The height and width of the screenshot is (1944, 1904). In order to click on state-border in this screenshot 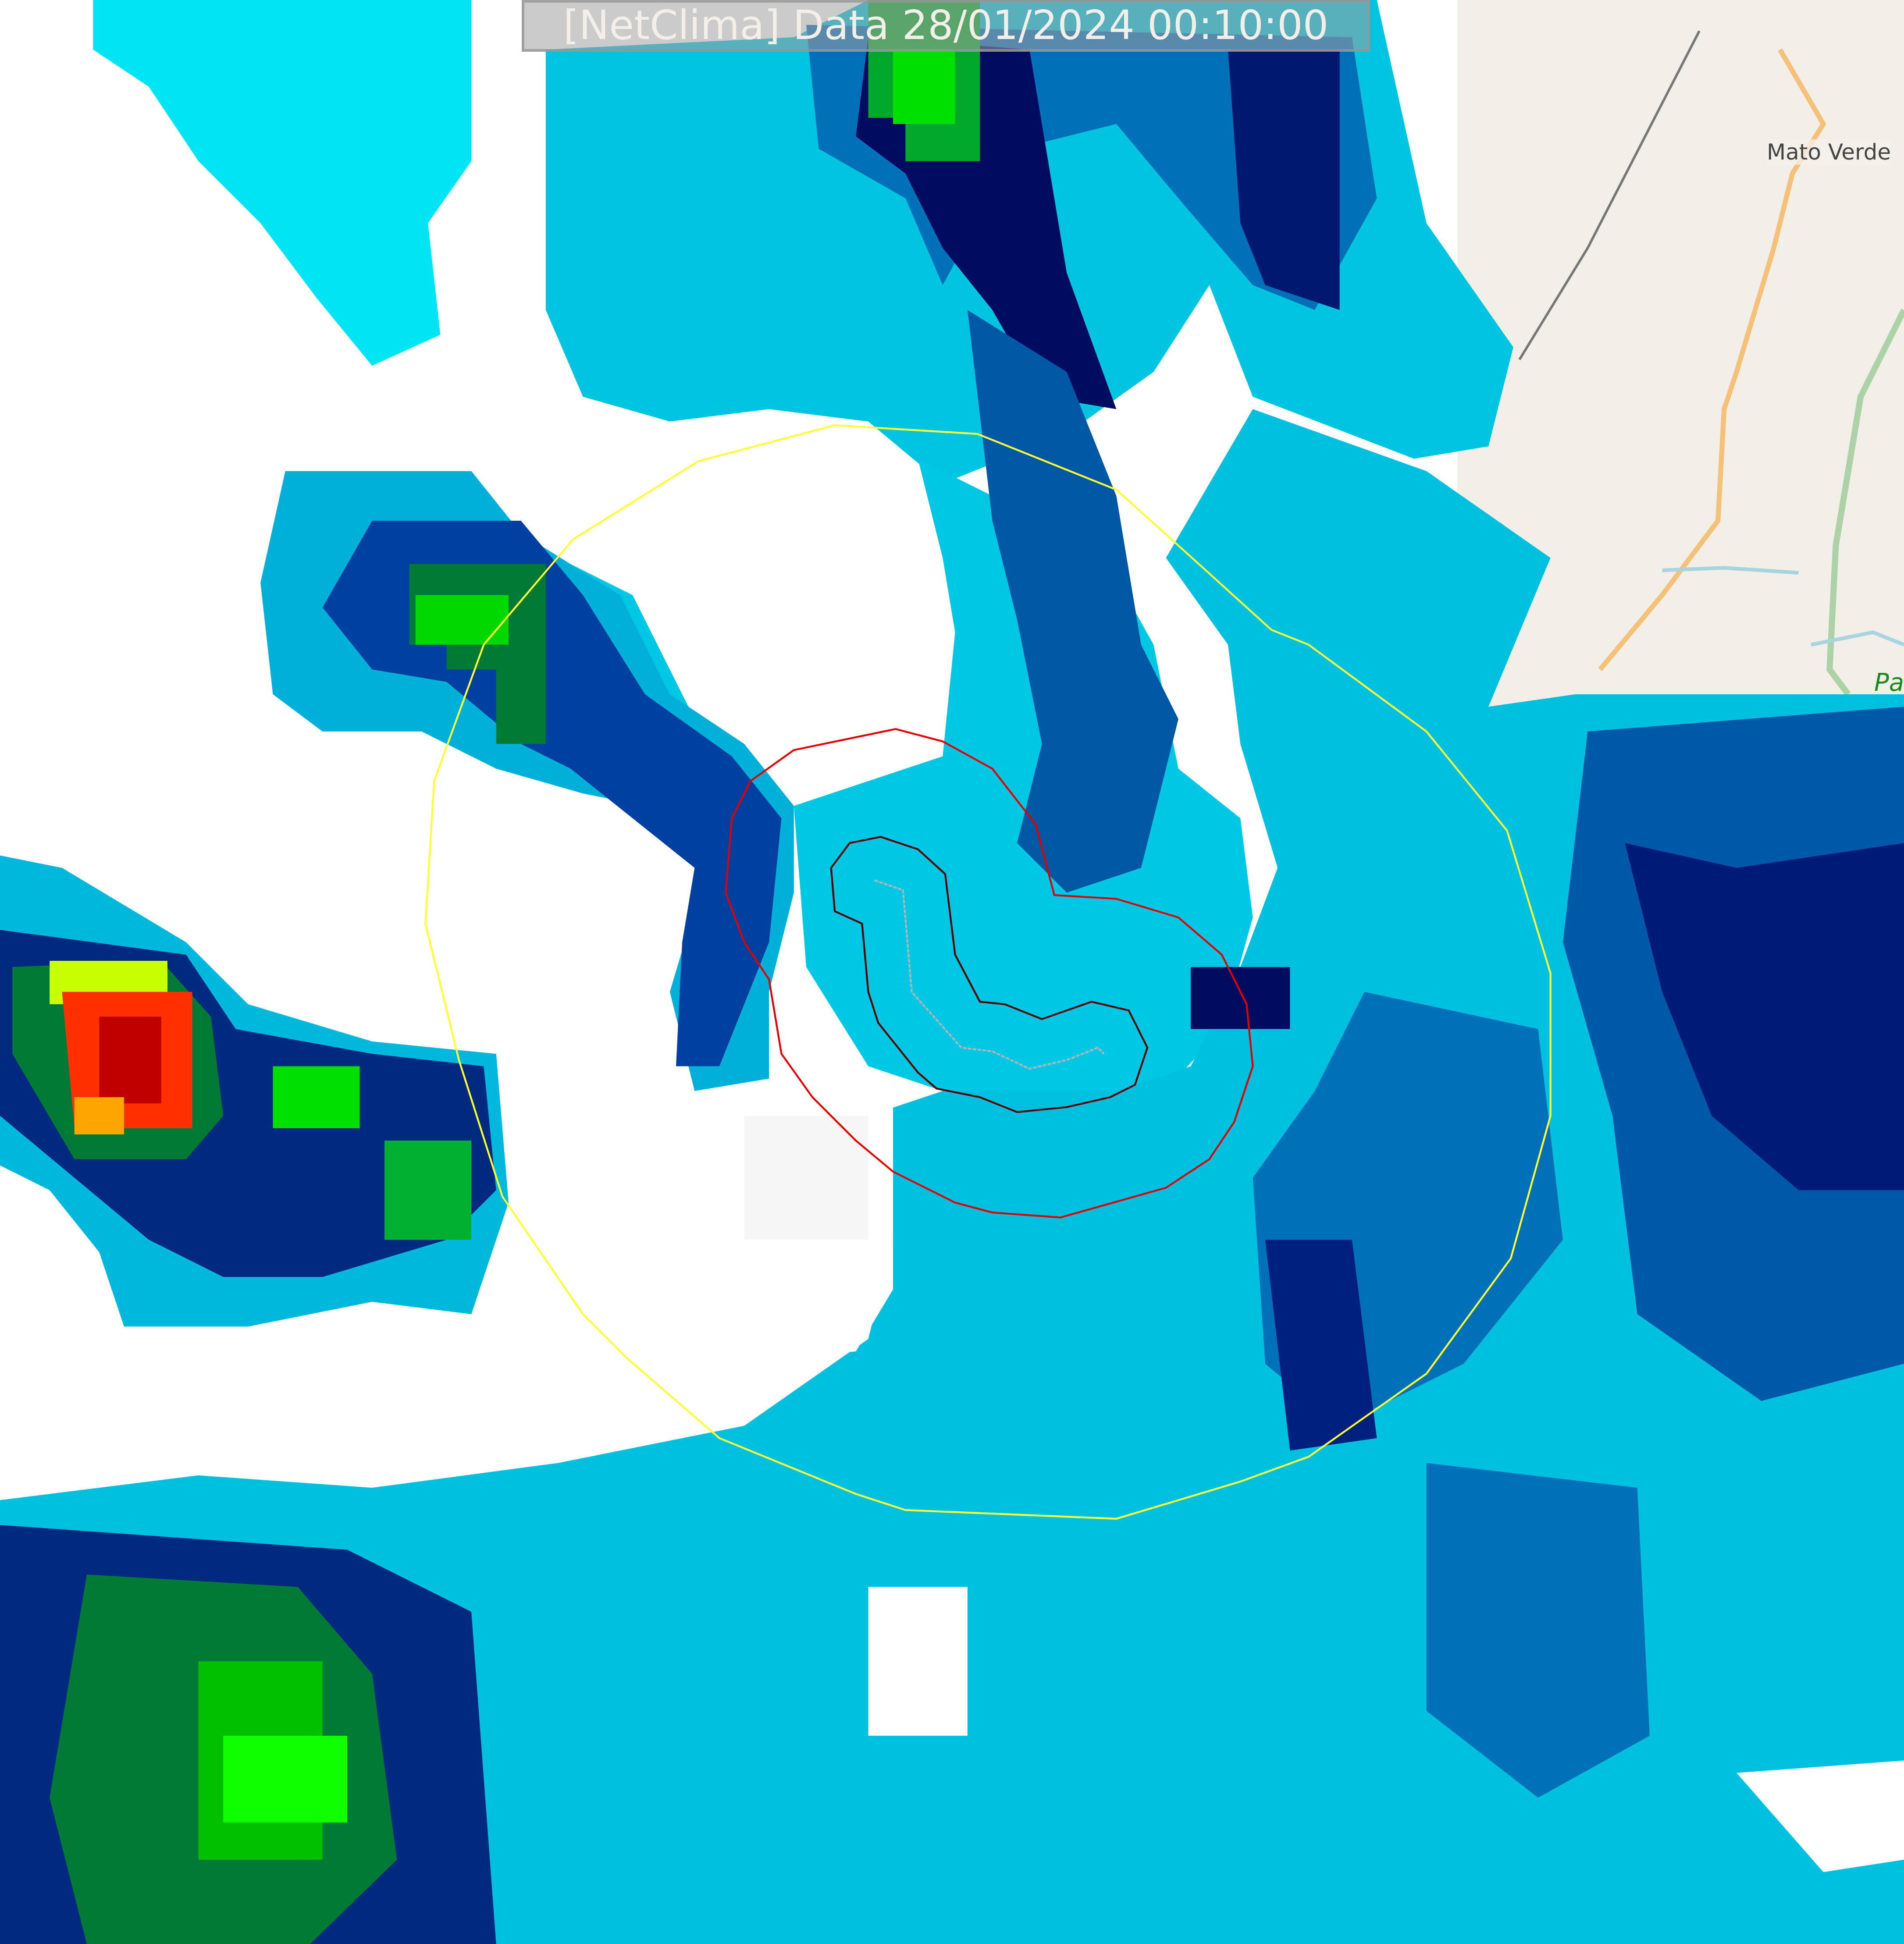, I will do `click(1865, 502)`.